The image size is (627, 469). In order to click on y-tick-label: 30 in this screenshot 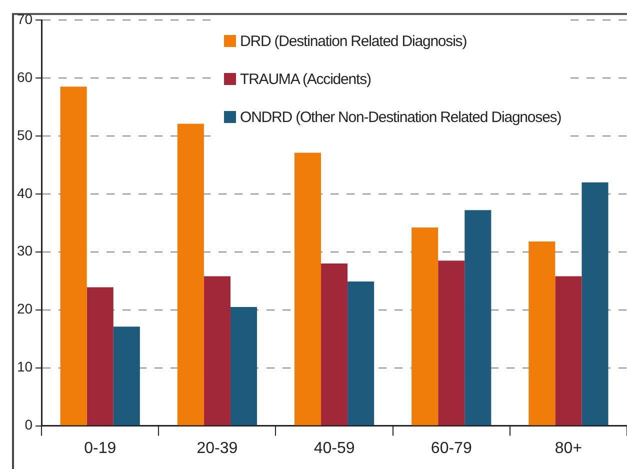, I will do `click(24, 250)`.